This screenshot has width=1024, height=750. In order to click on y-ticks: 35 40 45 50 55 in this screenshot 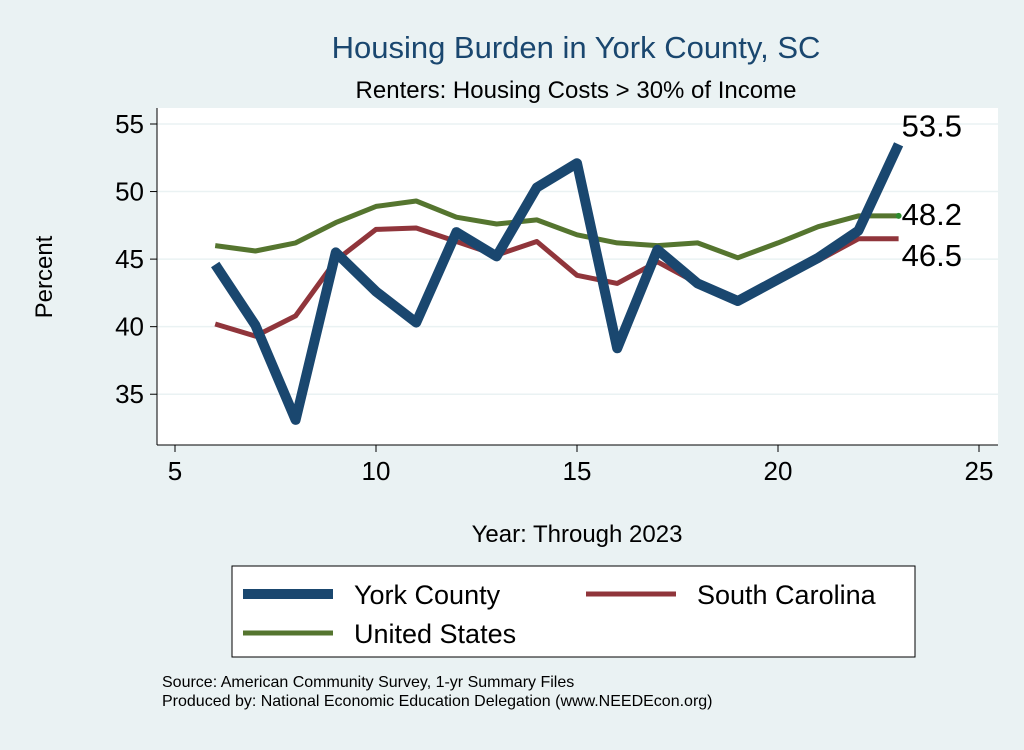, I will do `click(136, 259)`.